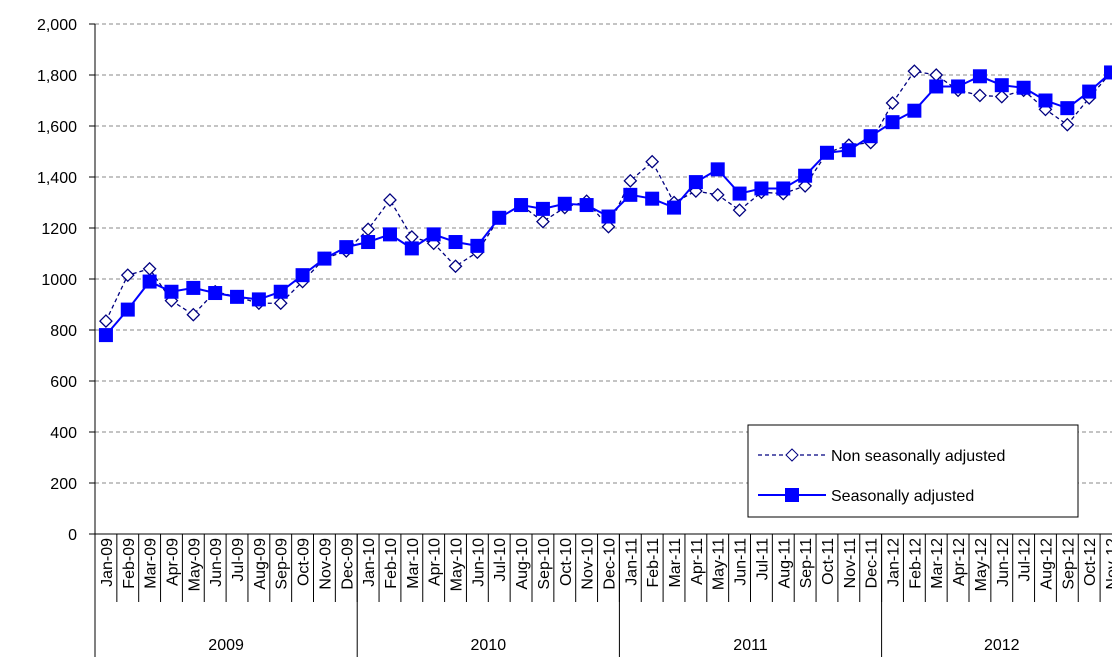 The image size is (1112, 657). Describe the element at coordinates (750, 645) in the screenshot. I see `group-label: 2011` at that location.